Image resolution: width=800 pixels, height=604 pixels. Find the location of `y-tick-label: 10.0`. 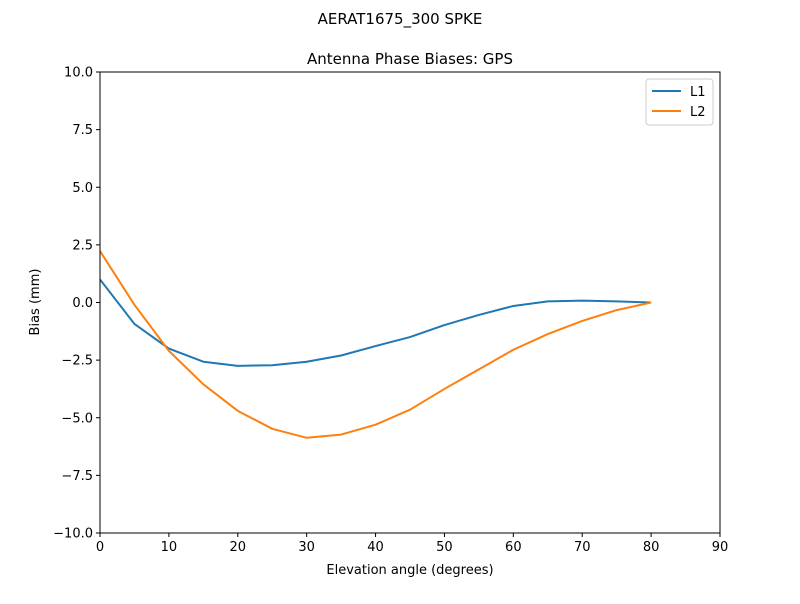

y-tick-label: 10.0 is located at coordinates (78, 73).